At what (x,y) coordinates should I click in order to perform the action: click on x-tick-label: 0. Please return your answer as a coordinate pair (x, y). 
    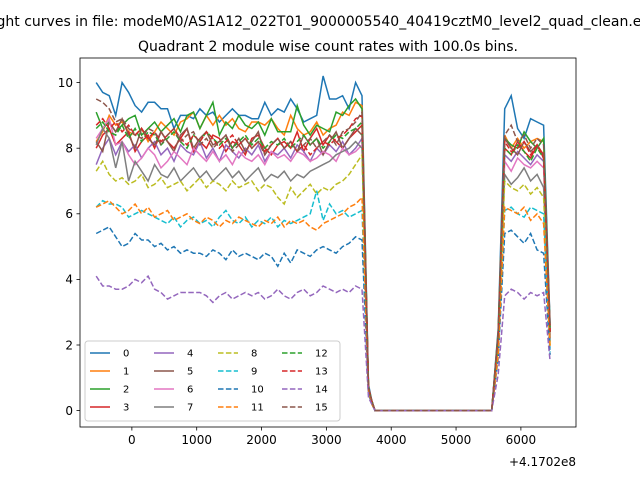
    Looking at the image, I should click on (132, 440).